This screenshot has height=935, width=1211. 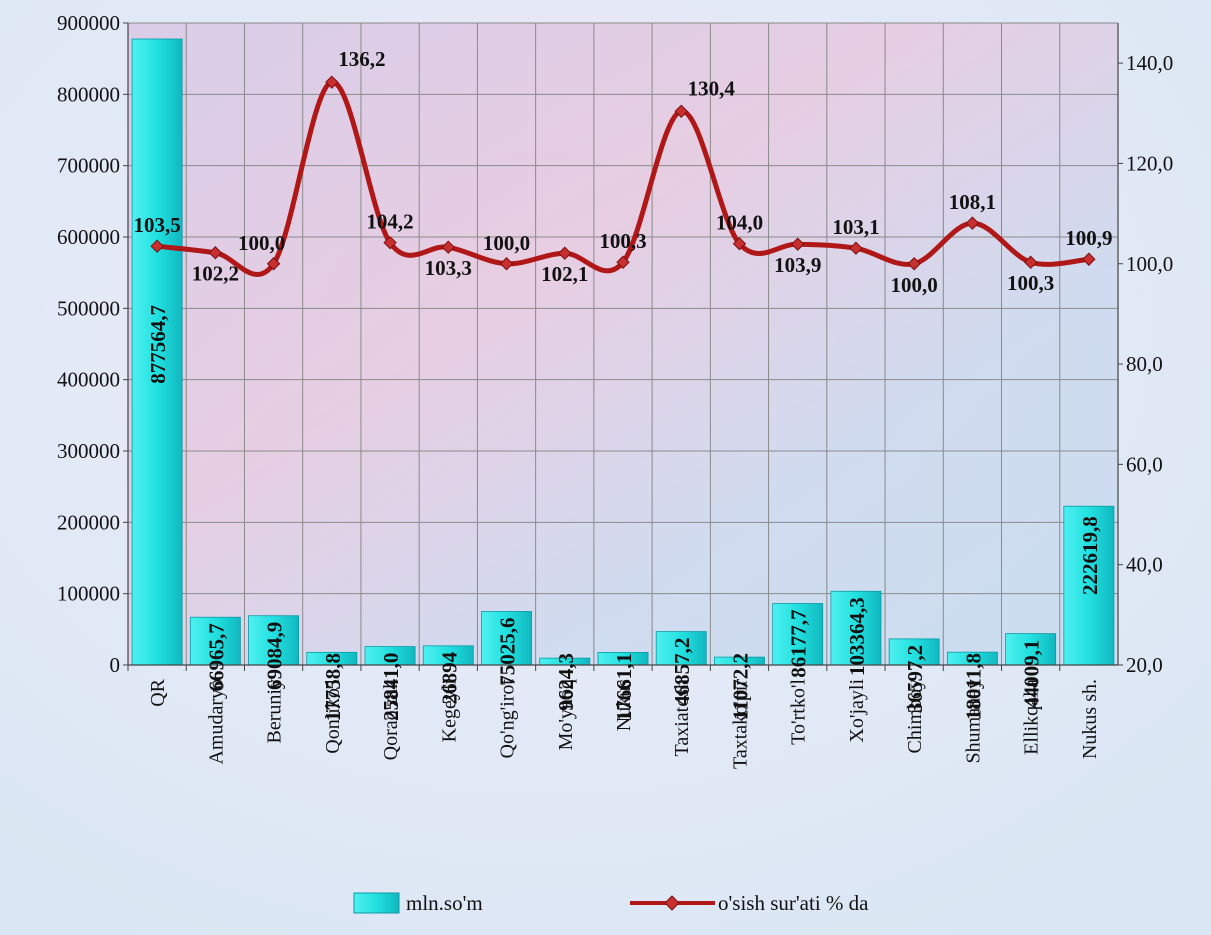 What do you see at coordinates (508, 651) in the screenshot?
I see `bar-value-label: 75025,6` at bounding box center [508, 651].